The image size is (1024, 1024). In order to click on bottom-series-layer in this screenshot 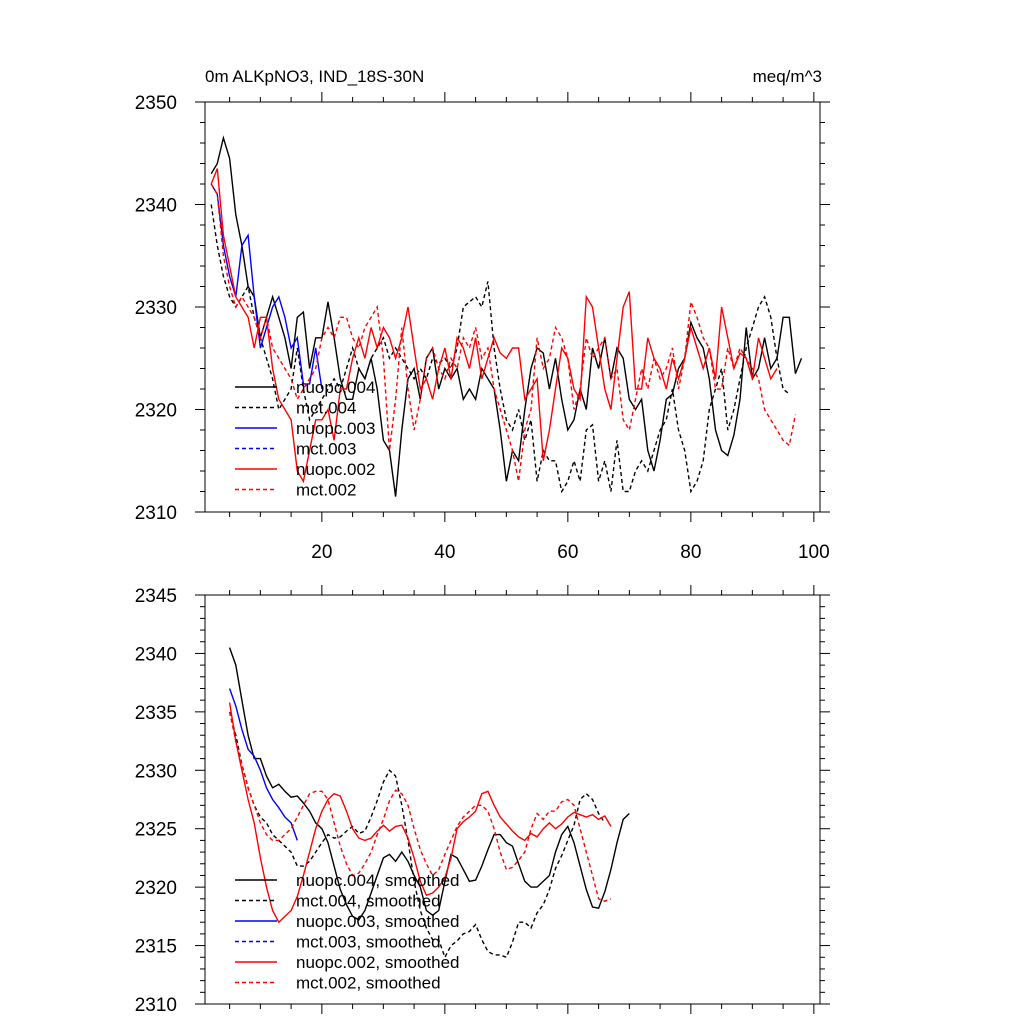, I will do `click(429, 803)`.